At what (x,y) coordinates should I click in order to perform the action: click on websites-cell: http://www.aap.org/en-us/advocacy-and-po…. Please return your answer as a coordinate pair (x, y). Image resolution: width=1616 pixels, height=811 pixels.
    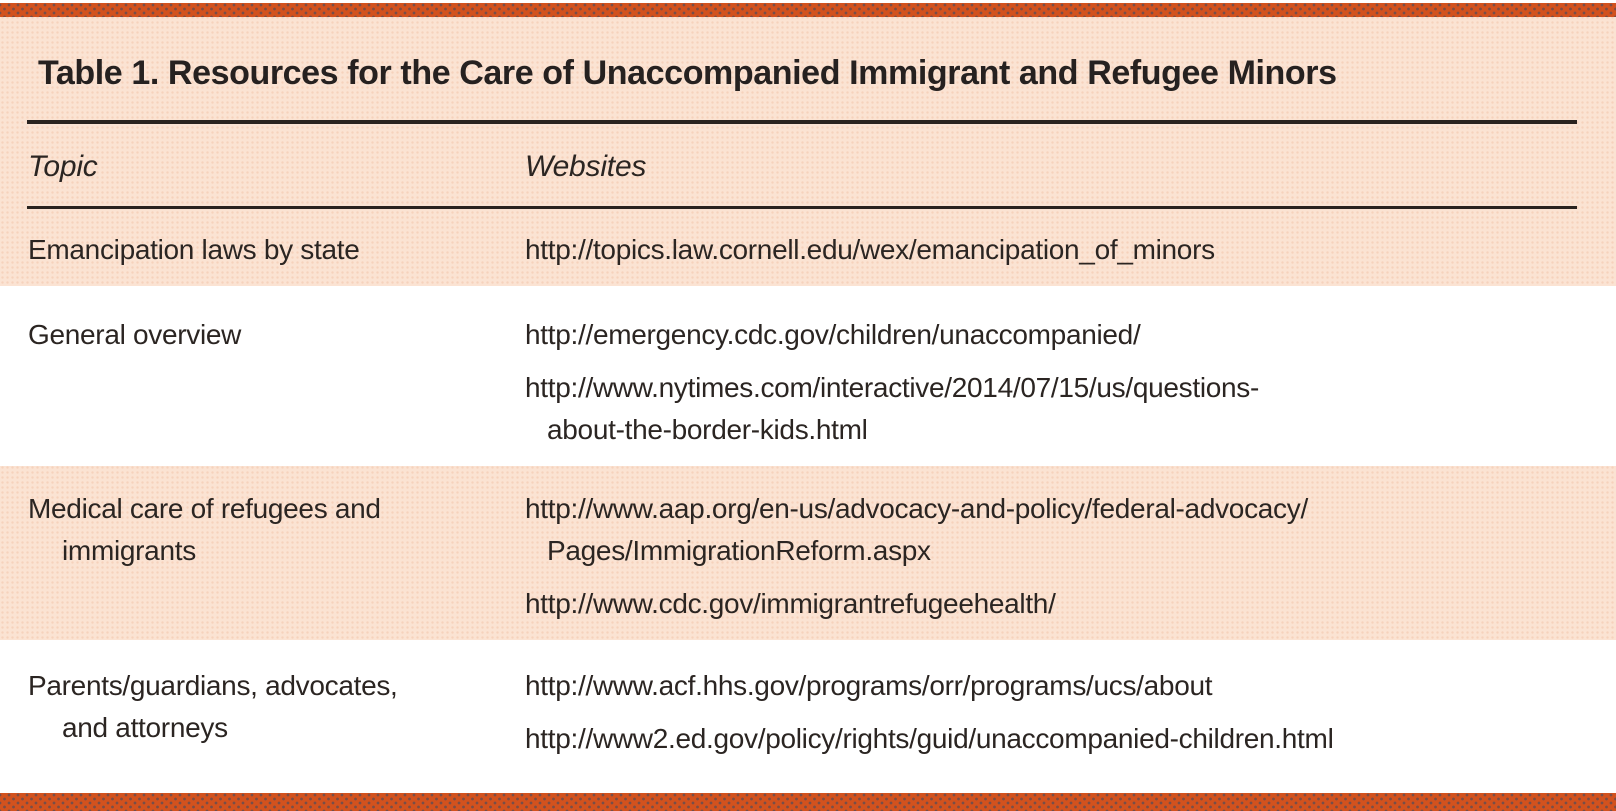
    Looking at the image, I should click on (1052, 564).